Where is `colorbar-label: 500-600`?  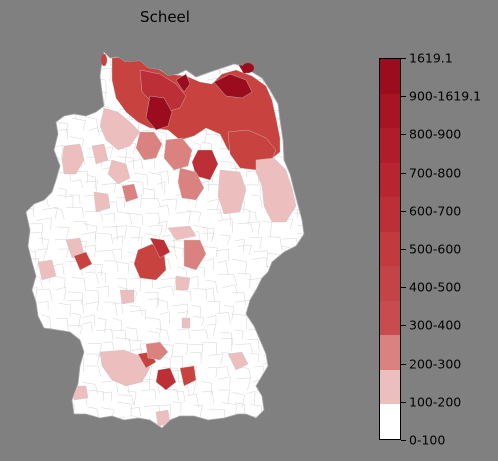
colorbar-label: 500-600 is located at coordinates (435, 249).